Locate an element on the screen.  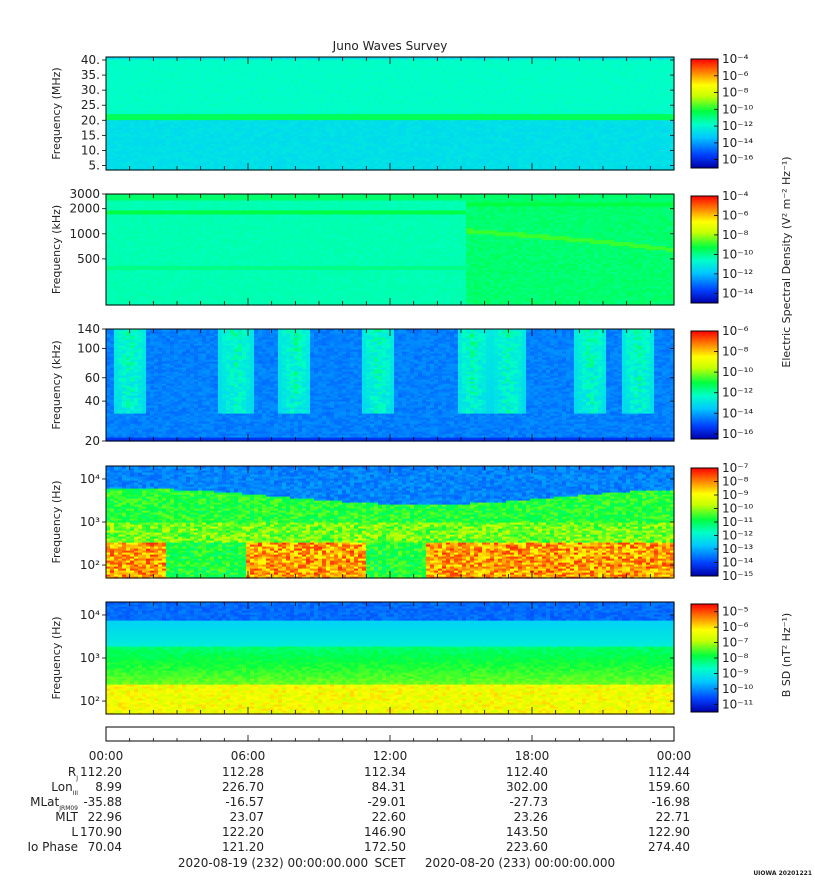
ephemeris-value: -29.01 is located at coordinates (386, 802).